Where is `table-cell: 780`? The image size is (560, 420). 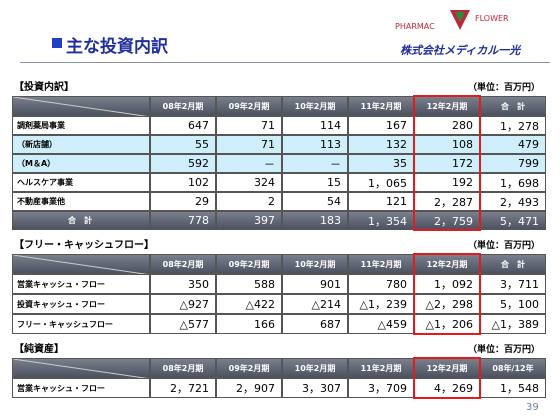
table-cell: 780 is located at coordinates (381, 284).